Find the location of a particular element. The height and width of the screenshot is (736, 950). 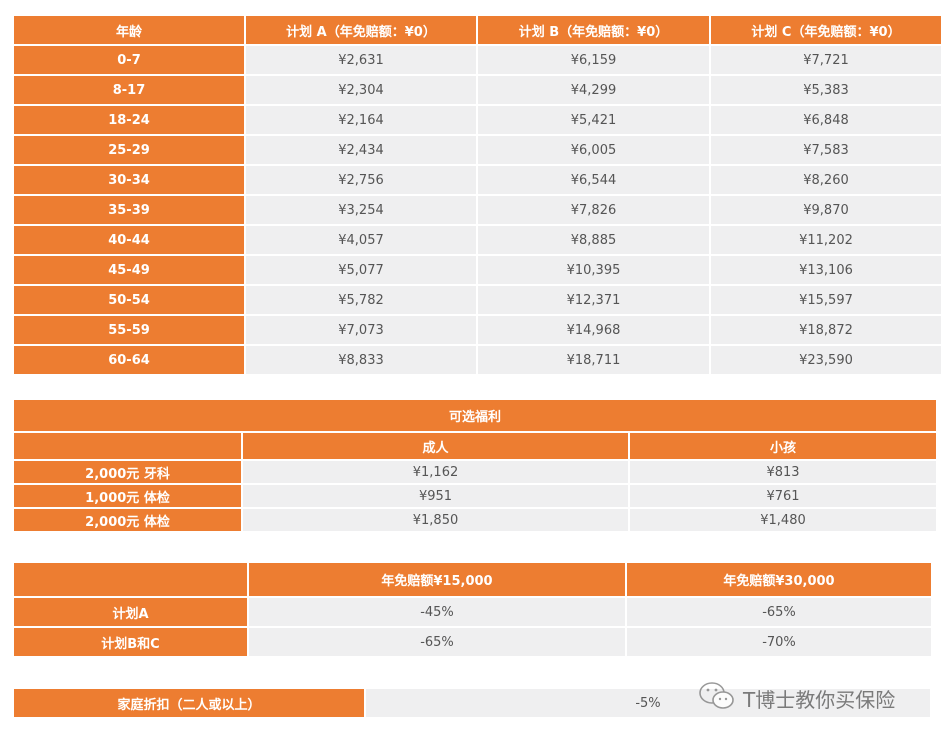

table-row: 0-7 ¥2,631 ¥6,159 ¥7,721 is located at coordinates (477, 60).